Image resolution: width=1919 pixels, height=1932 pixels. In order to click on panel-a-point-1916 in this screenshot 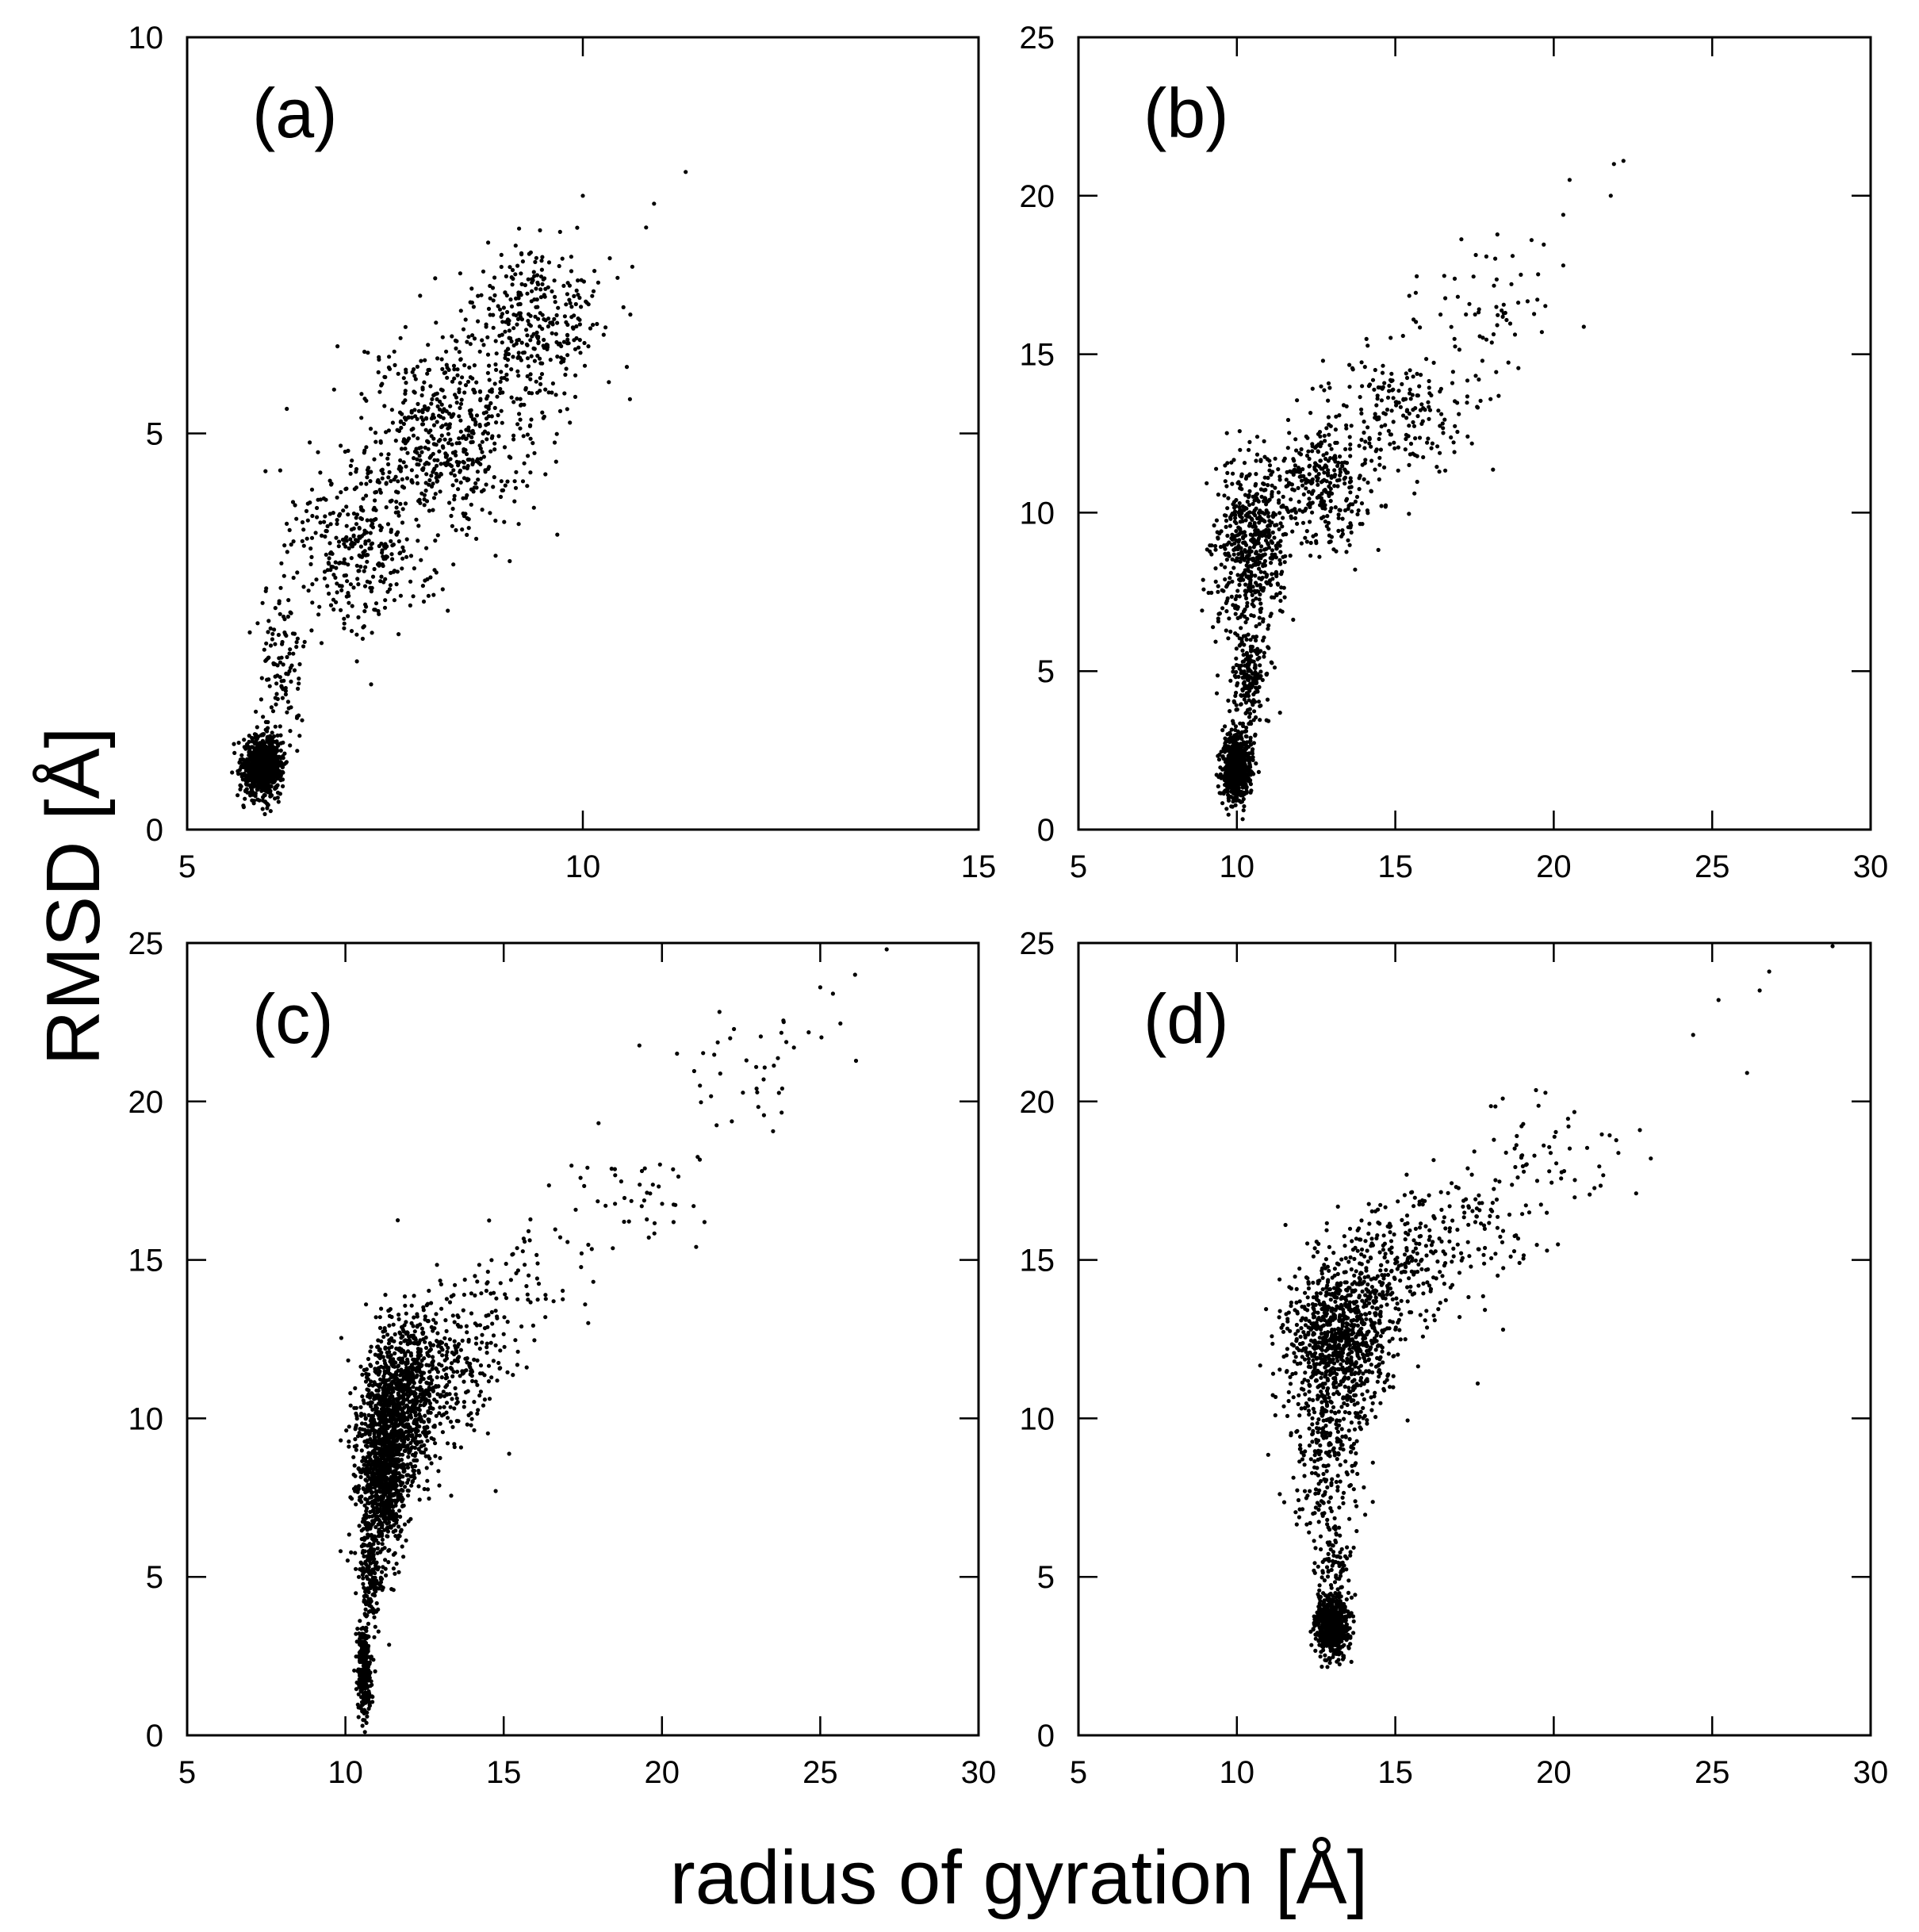, I will do `click(486, 425)`.